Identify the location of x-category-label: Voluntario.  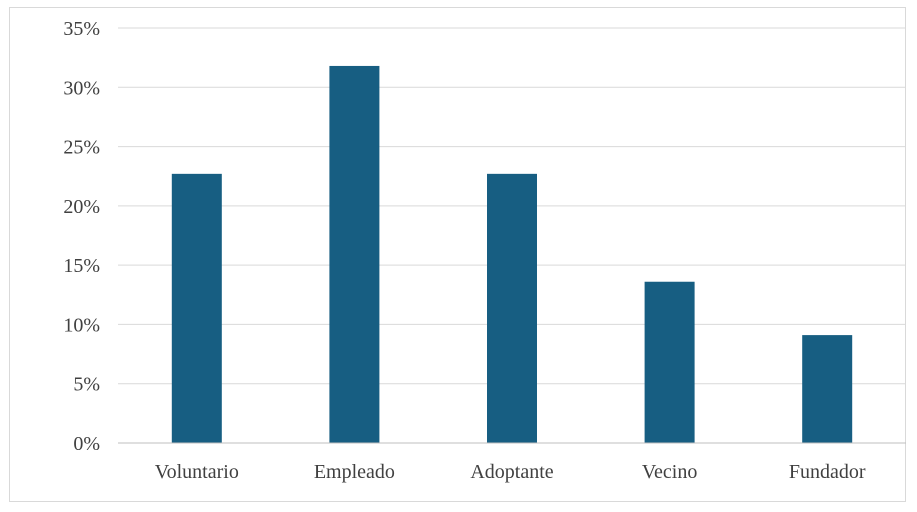
(197, 472).